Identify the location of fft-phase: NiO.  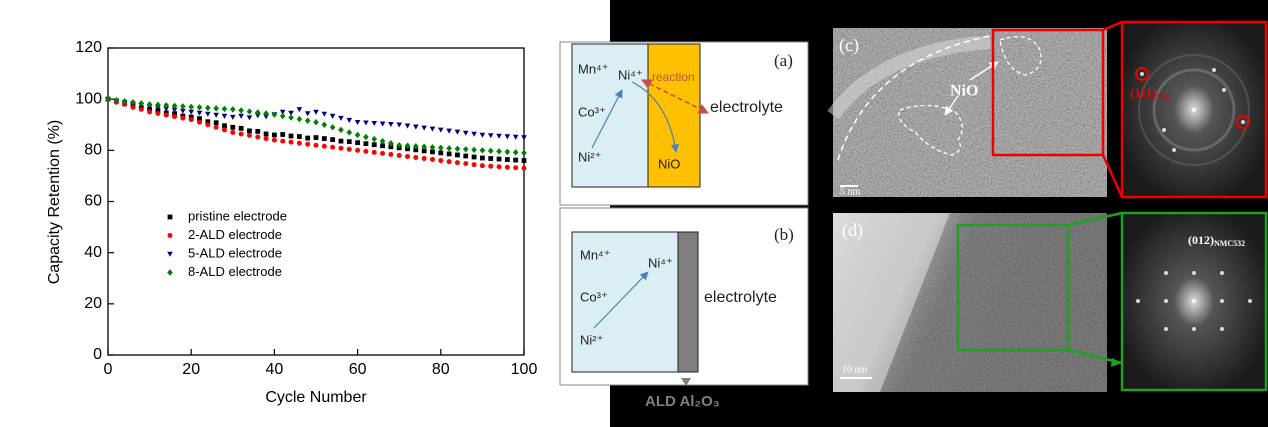
(1164, 96).